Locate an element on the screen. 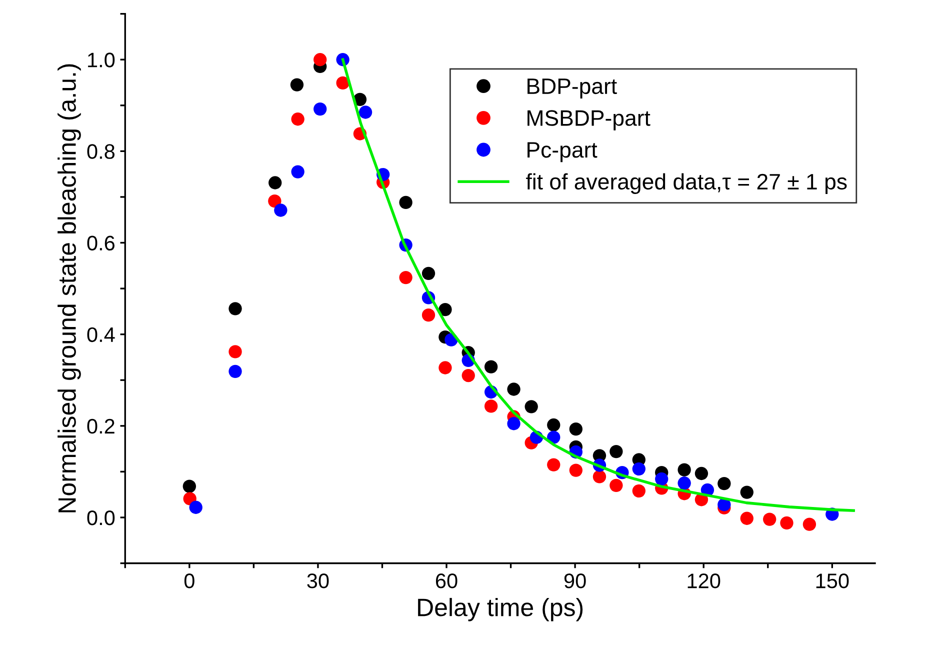 The image size is (948, 658). legend-label: Pc-part is located at coordinates (563, 152).